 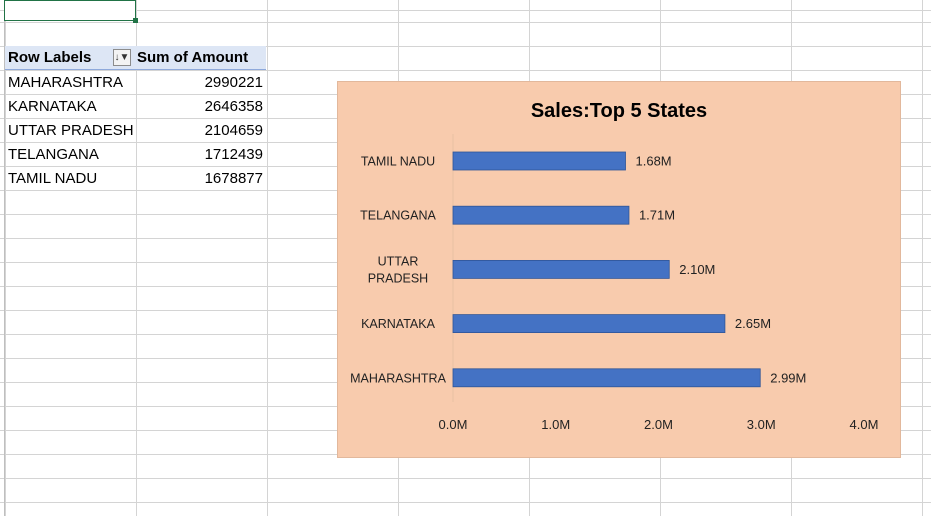 I want to click on filter-dropdown-icon: ↓▼, so click(x=122, y=57).